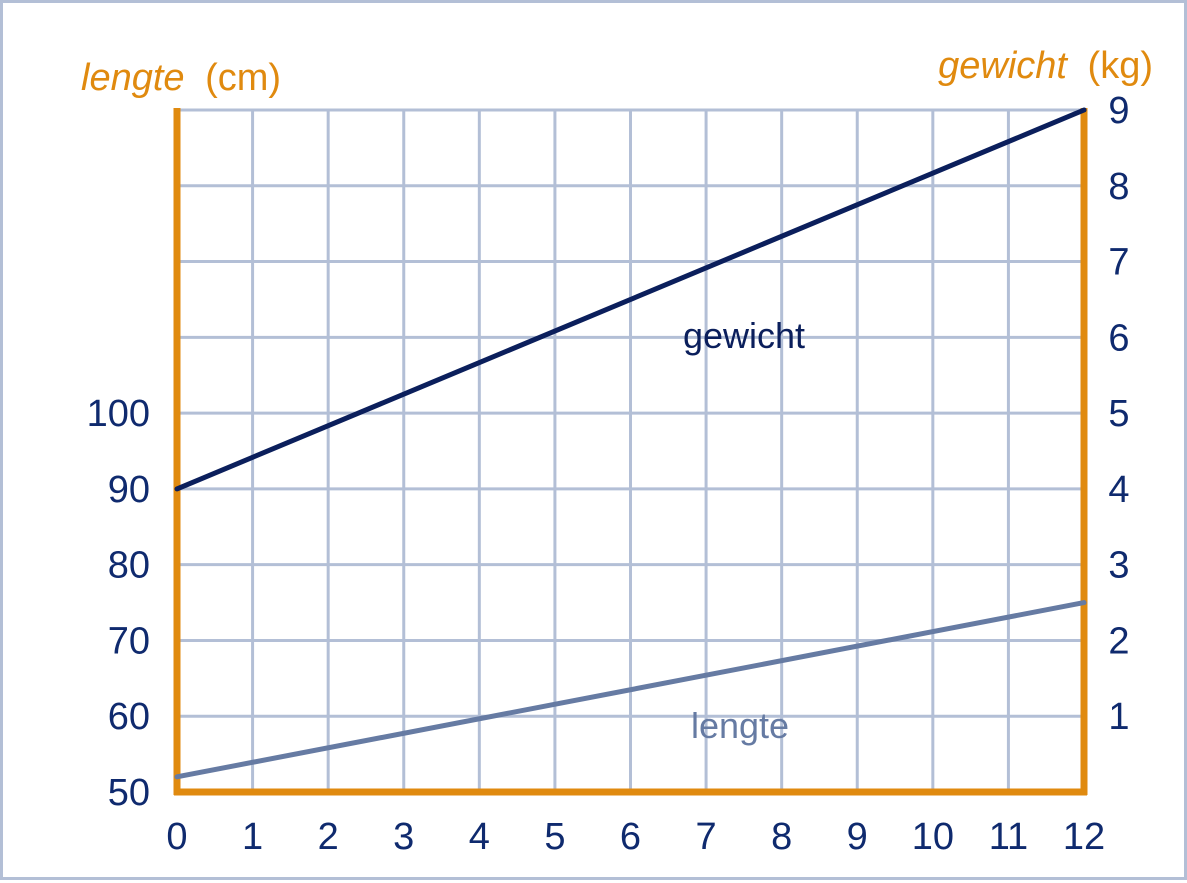 The image size is (1187, 883). I want to click on x-tick-label: 9, so click(857, 837).